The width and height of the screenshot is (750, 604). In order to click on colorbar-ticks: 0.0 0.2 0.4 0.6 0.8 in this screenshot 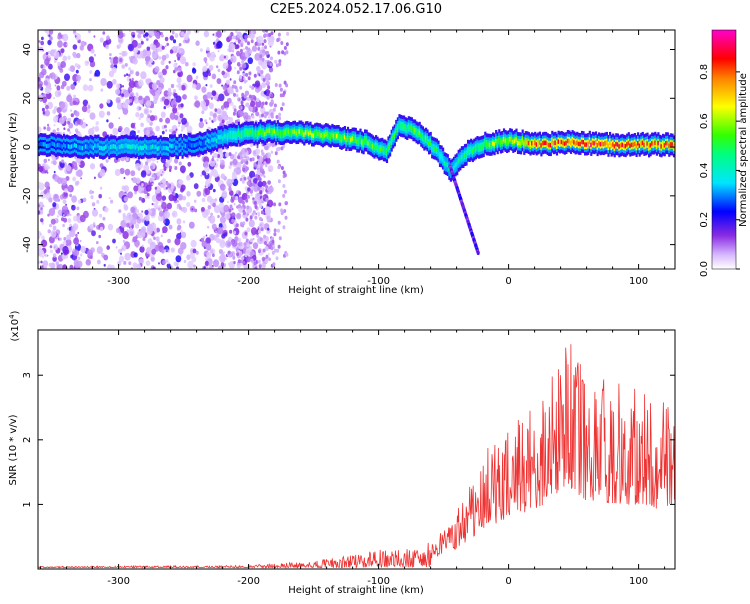, I will do `click(719, 170)`.